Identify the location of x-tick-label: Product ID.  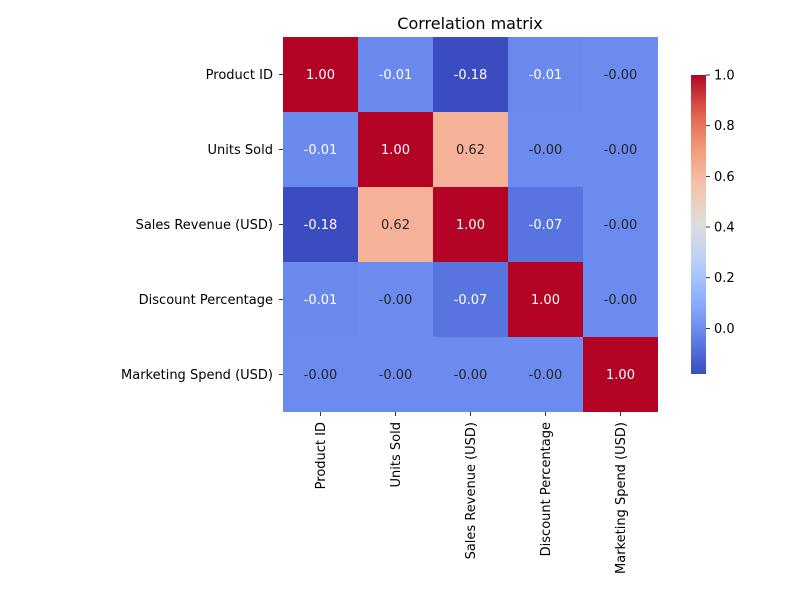
(321, 455).